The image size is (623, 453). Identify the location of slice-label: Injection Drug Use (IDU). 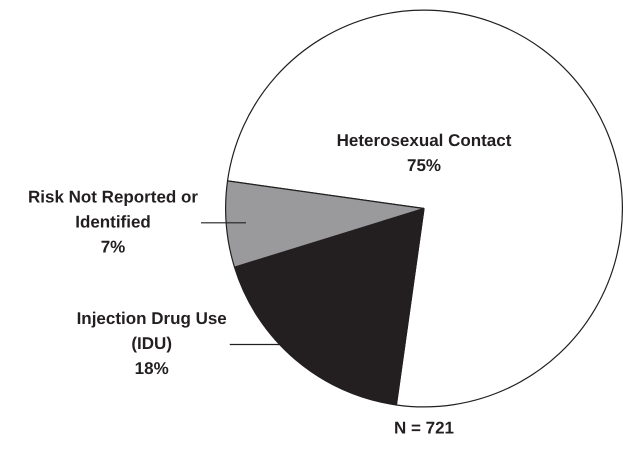
(151, 331).